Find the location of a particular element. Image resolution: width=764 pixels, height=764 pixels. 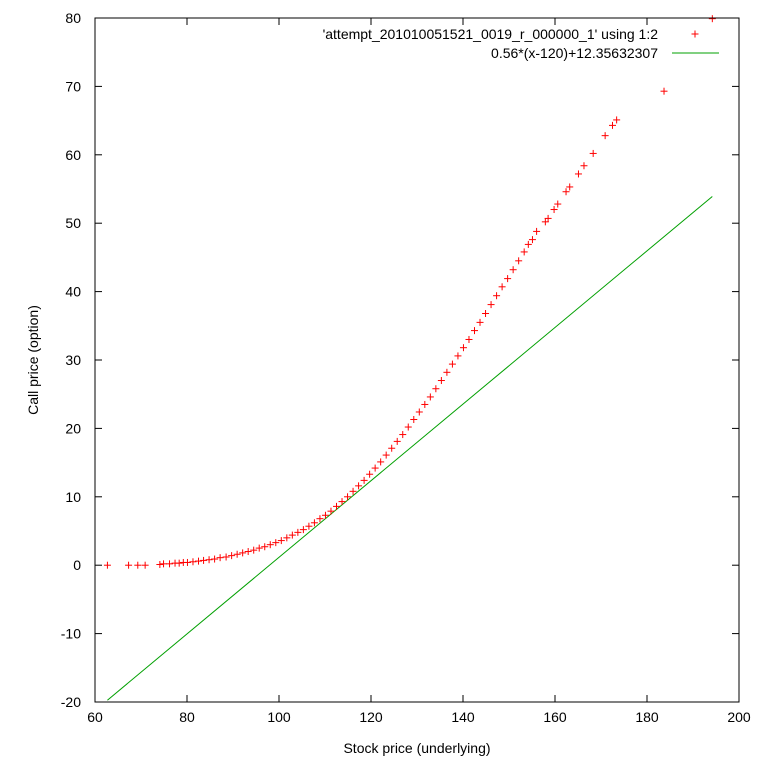

y-tick-label: 70 is located at coordinates (73, 86).